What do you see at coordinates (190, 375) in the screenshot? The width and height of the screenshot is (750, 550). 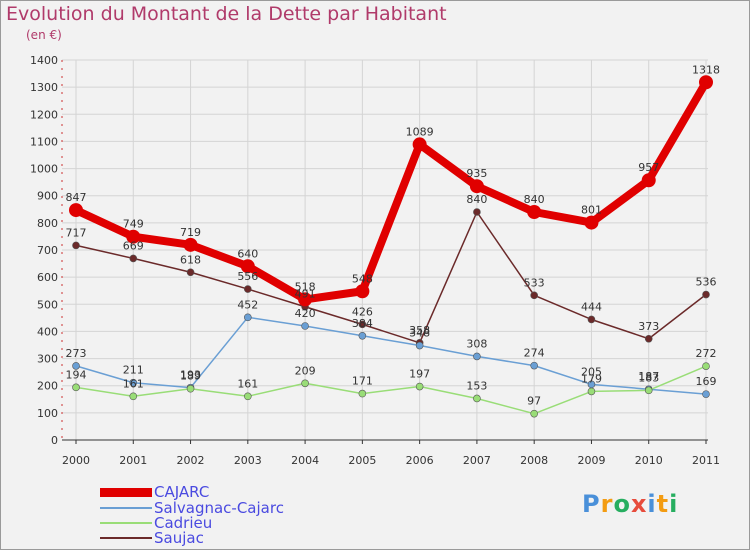 I see `data-label: 193` at bounding box center [190, 375].